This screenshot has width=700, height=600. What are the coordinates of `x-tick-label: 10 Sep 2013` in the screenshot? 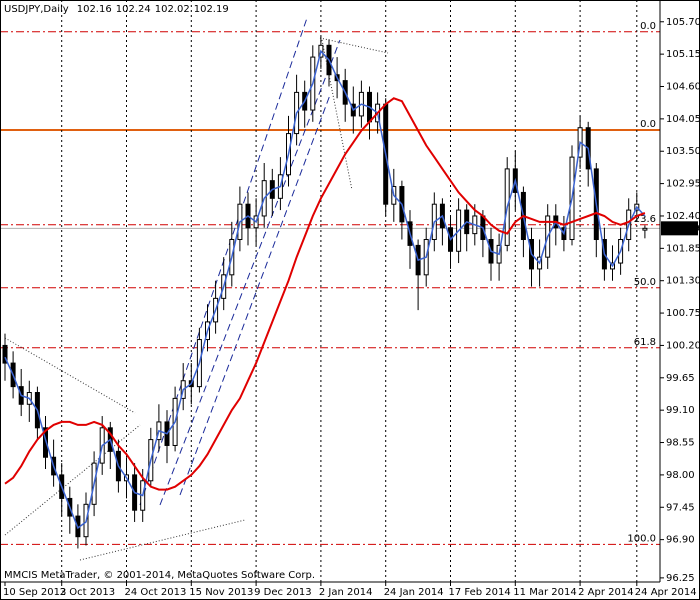 It's located at (34, 592).